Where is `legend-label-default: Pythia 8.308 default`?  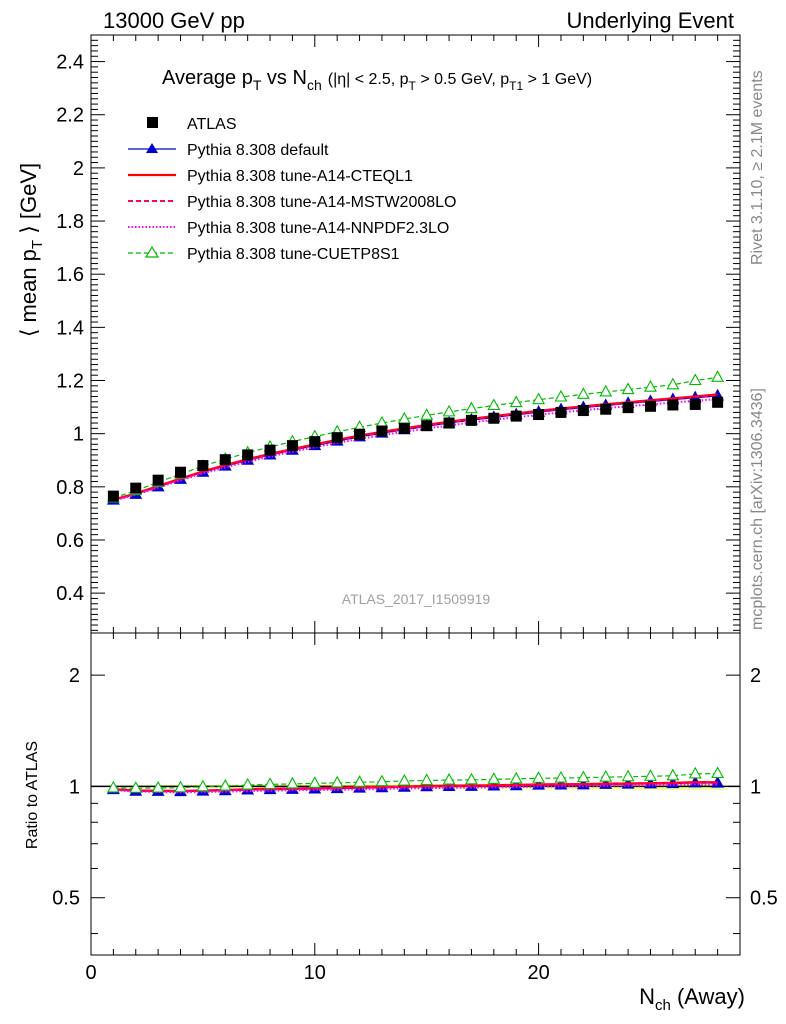
legend-label-default: Pythia 8.308 default is located at coordinates (258, 150).